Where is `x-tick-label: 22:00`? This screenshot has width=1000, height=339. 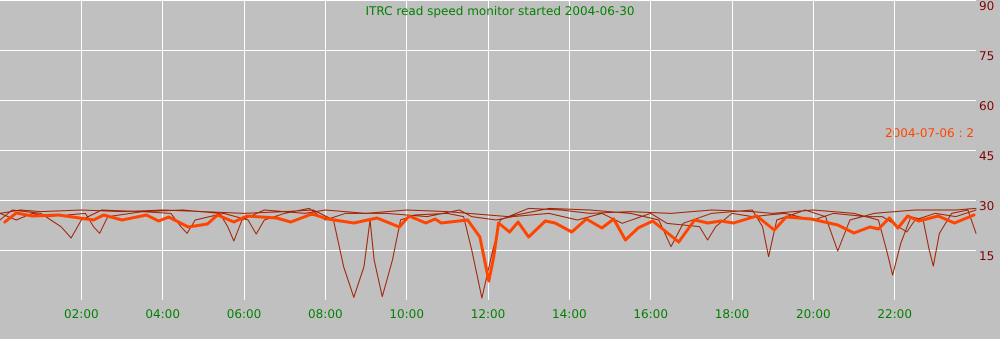
x-tick-label: 22:00 is located at coordinates (894, 314).